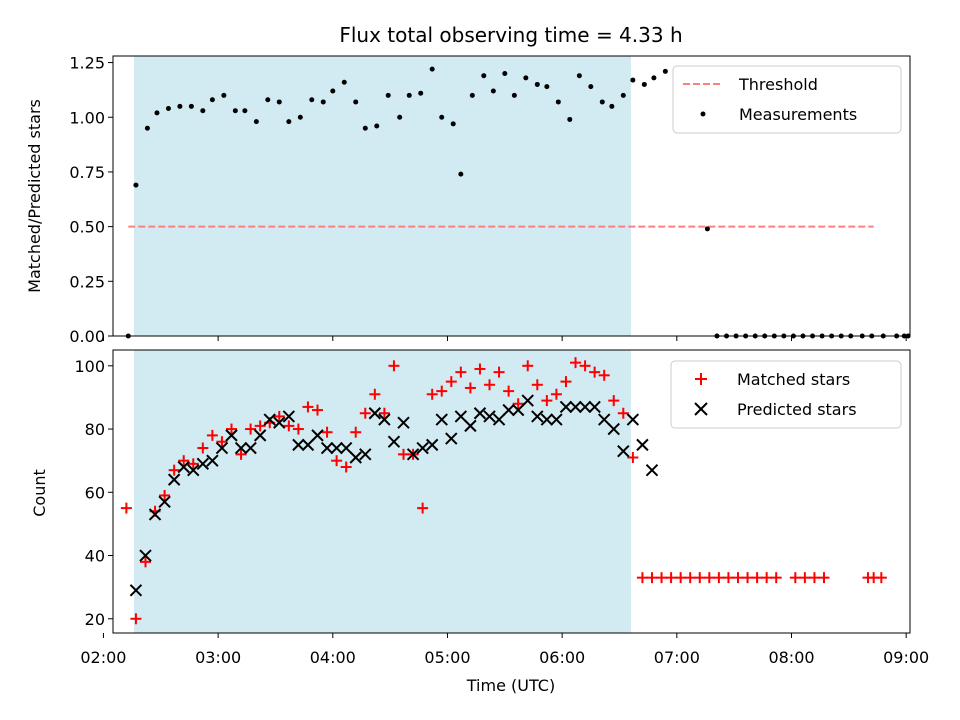  I want to click on y-tick-label: 1.25, so click(87, 63).